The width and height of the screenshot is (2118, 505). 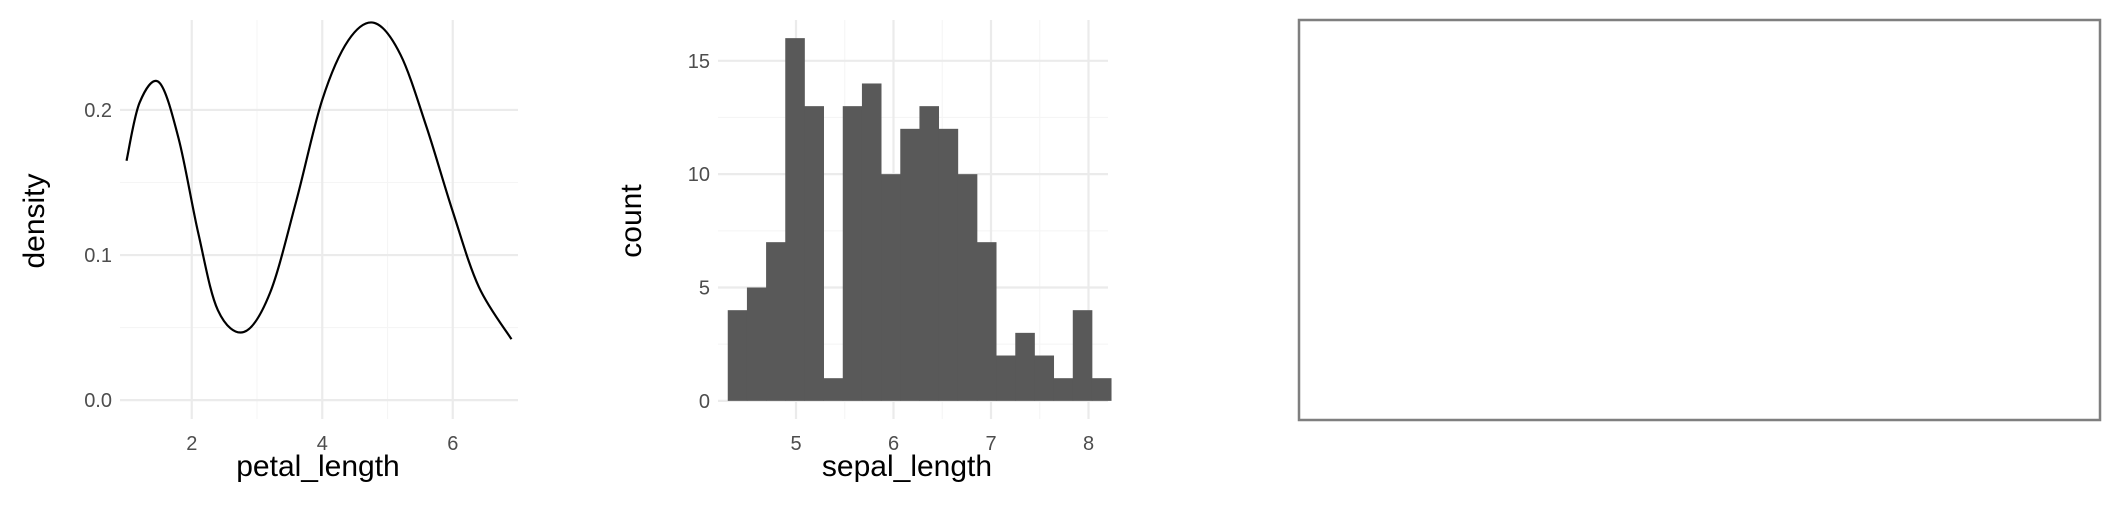 I want to click on density-x-ticks: 2 4 6, so click(x=322, y=444).